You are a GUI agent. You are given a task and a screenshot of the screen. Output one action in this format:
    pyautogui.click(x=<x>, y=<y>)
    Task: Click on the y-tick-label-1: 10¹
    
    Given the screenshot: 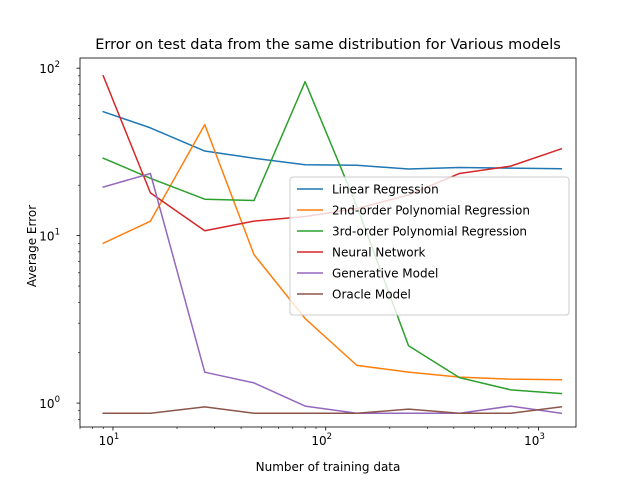 What is the action you would take?
    pyautogui.click(x=49, y=236)
    